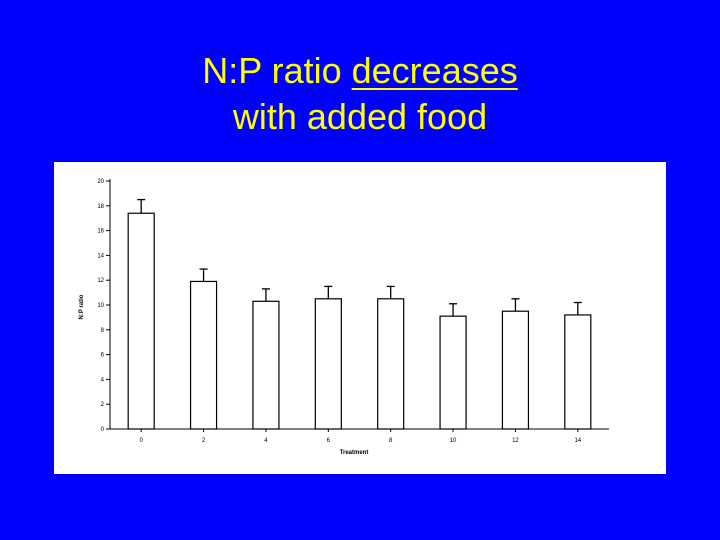 The height and width of the screenshot is (540, 720). What do you see at coordinates (329, 441) in the screenshot?
I see `x-tick-label: 6` at bounding box center [329, 441].